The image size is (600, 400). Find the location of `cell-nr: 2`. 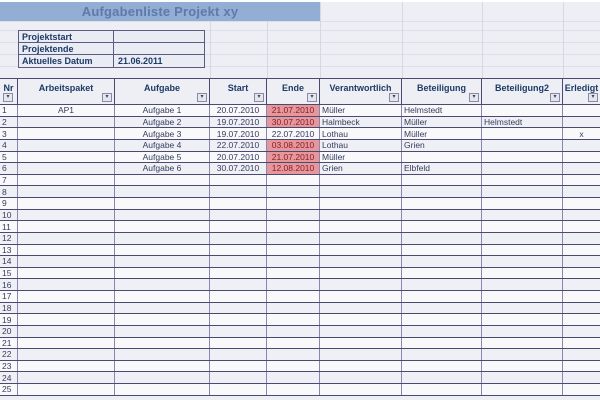

cell-nr: 2 is located at coordinates (9, 122).